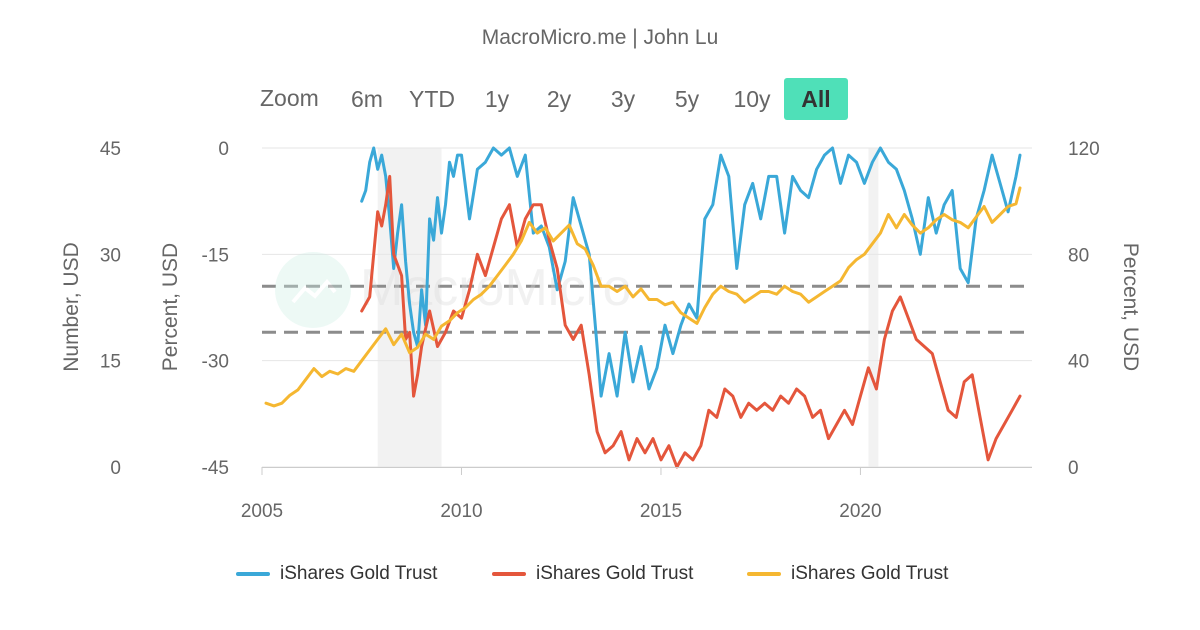 The width and height of the screenshot is (1200, 630). Describe the element at coordinates (110, 362) in the screenshot. I see `left-outer-tick-15: 15` at that location.